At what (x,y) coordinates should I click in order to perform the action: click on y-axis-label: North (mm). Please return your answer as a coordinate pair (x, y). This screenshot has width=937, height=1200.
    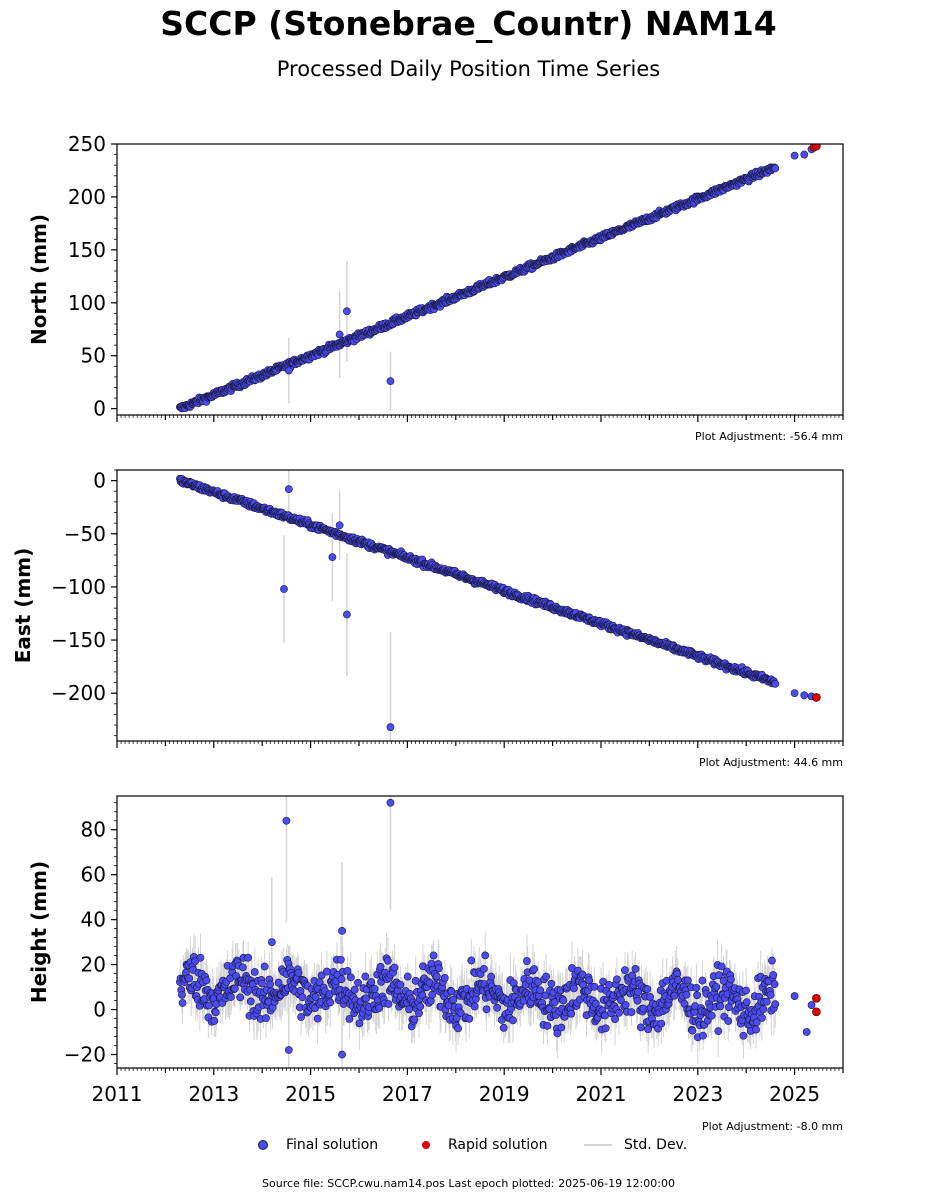
    Looking at the image, I should click on (39, 279).